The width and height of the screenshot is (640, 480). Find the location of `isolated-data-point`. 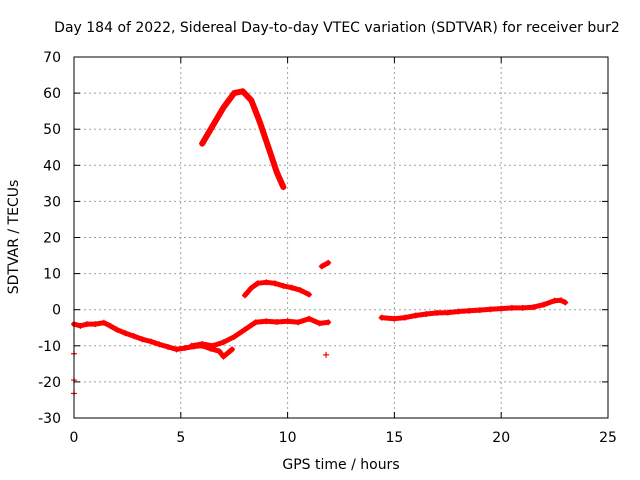

isolated-data-point is located at coordinates (326, 354).